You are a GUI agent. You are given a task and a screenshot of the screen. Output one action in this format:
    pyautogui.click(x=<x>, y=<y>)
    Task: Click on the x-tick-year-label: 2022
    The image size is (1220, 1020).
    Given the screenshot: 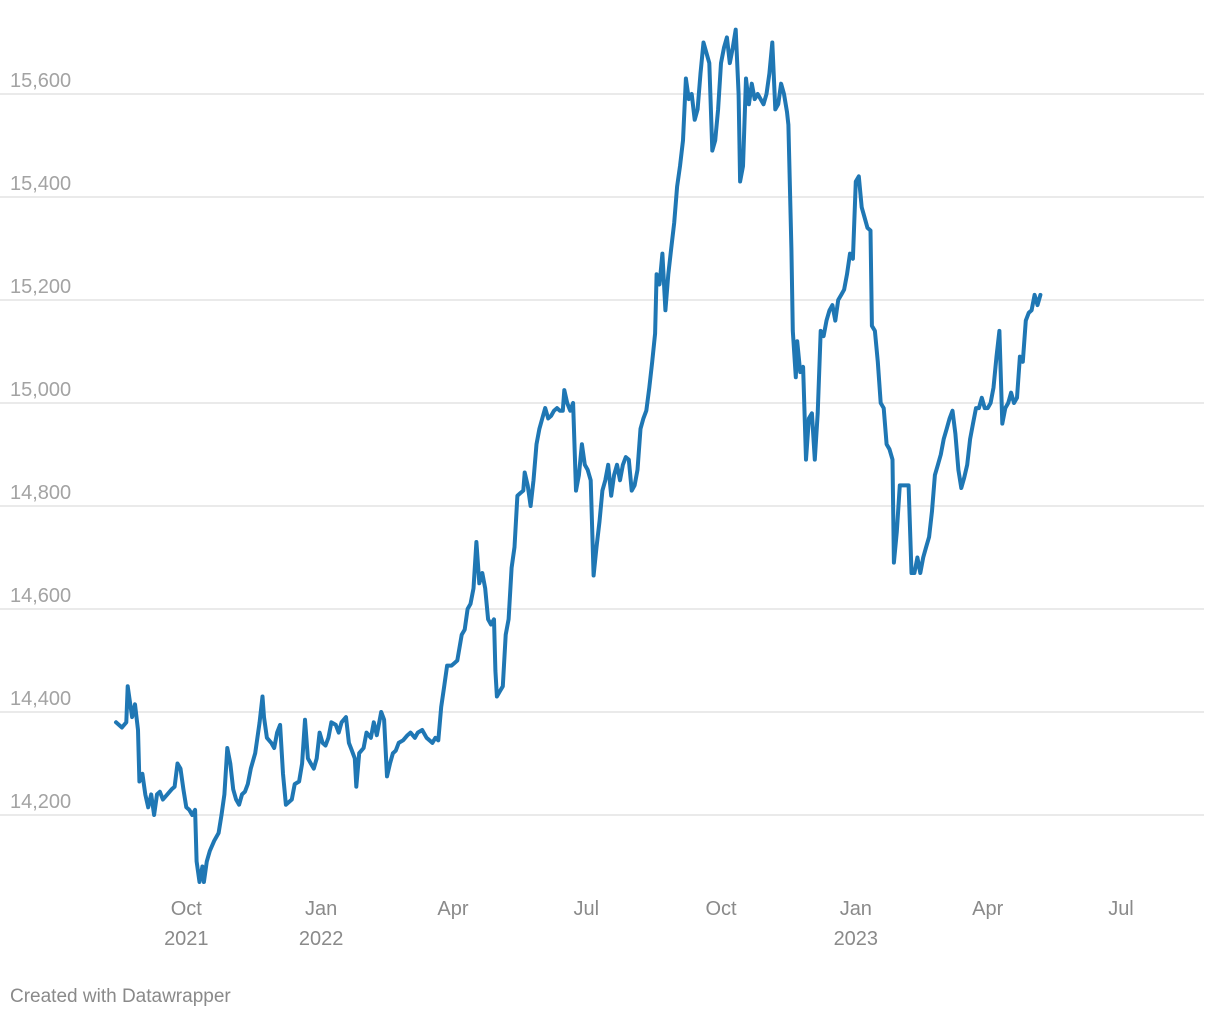 What is the action you would take?
    pyautogui.click(x=321, y=939)
    